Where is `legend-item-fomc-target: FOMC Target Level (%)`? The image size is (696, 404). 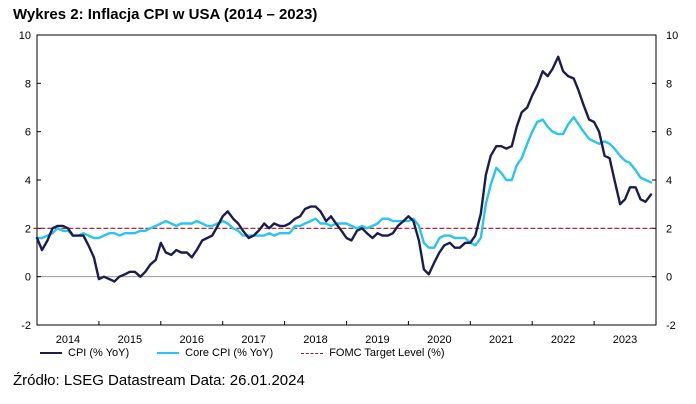
legend-item-fomc-target: FOMC Target Level (%) is located at coordinates (373, 353).